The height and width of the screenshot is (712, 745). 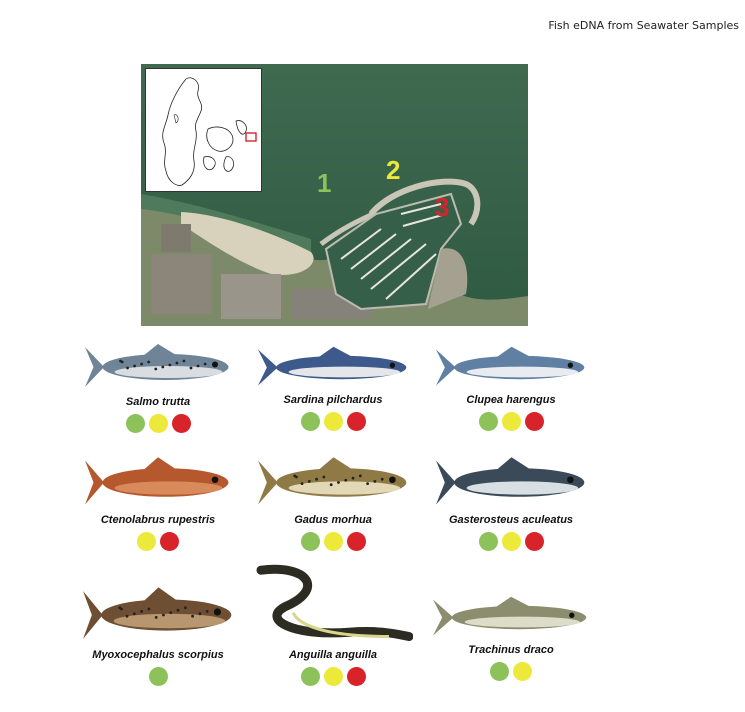 I want to click on species-name: Sardina pilchardus, so click(x=333, y=400).